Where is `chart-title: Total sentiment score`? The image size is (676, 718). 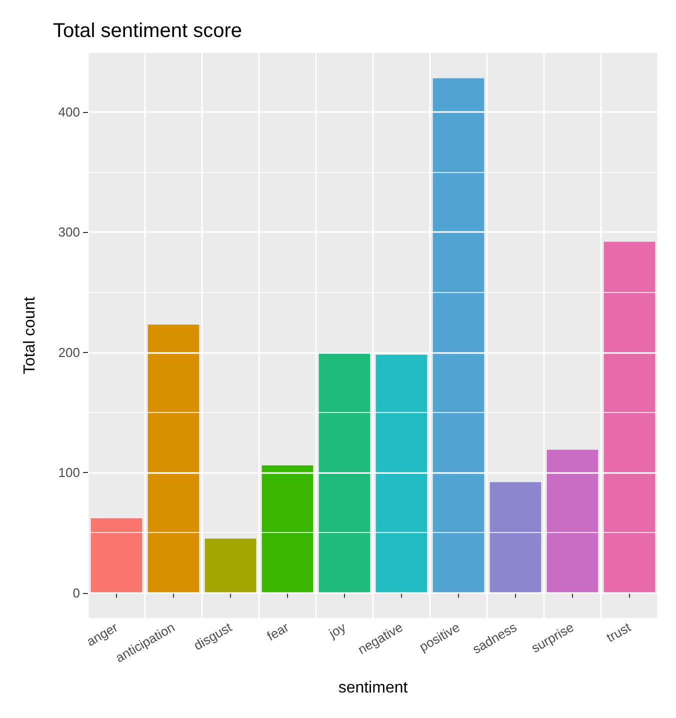
chart-title: Total sentiment score is located at coordinates (147, 31).